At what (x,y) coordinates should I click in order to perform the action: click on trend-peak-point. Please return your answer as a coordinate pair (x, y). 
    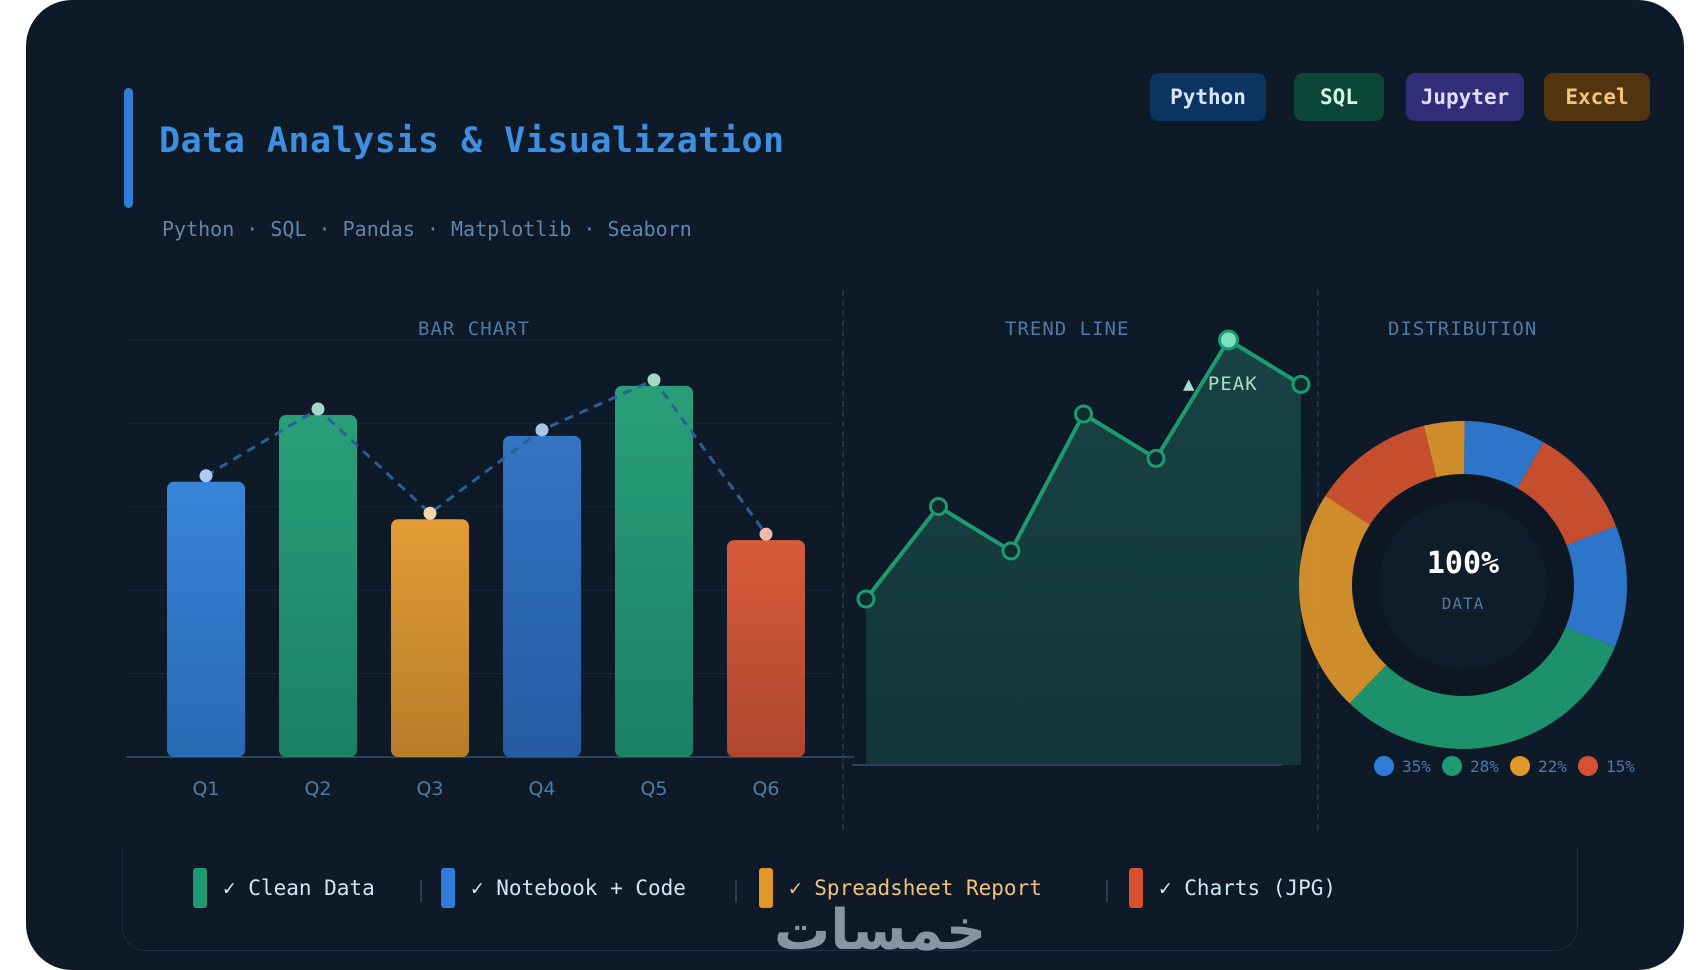
    Looking at the image, I should click on (1228, 340).